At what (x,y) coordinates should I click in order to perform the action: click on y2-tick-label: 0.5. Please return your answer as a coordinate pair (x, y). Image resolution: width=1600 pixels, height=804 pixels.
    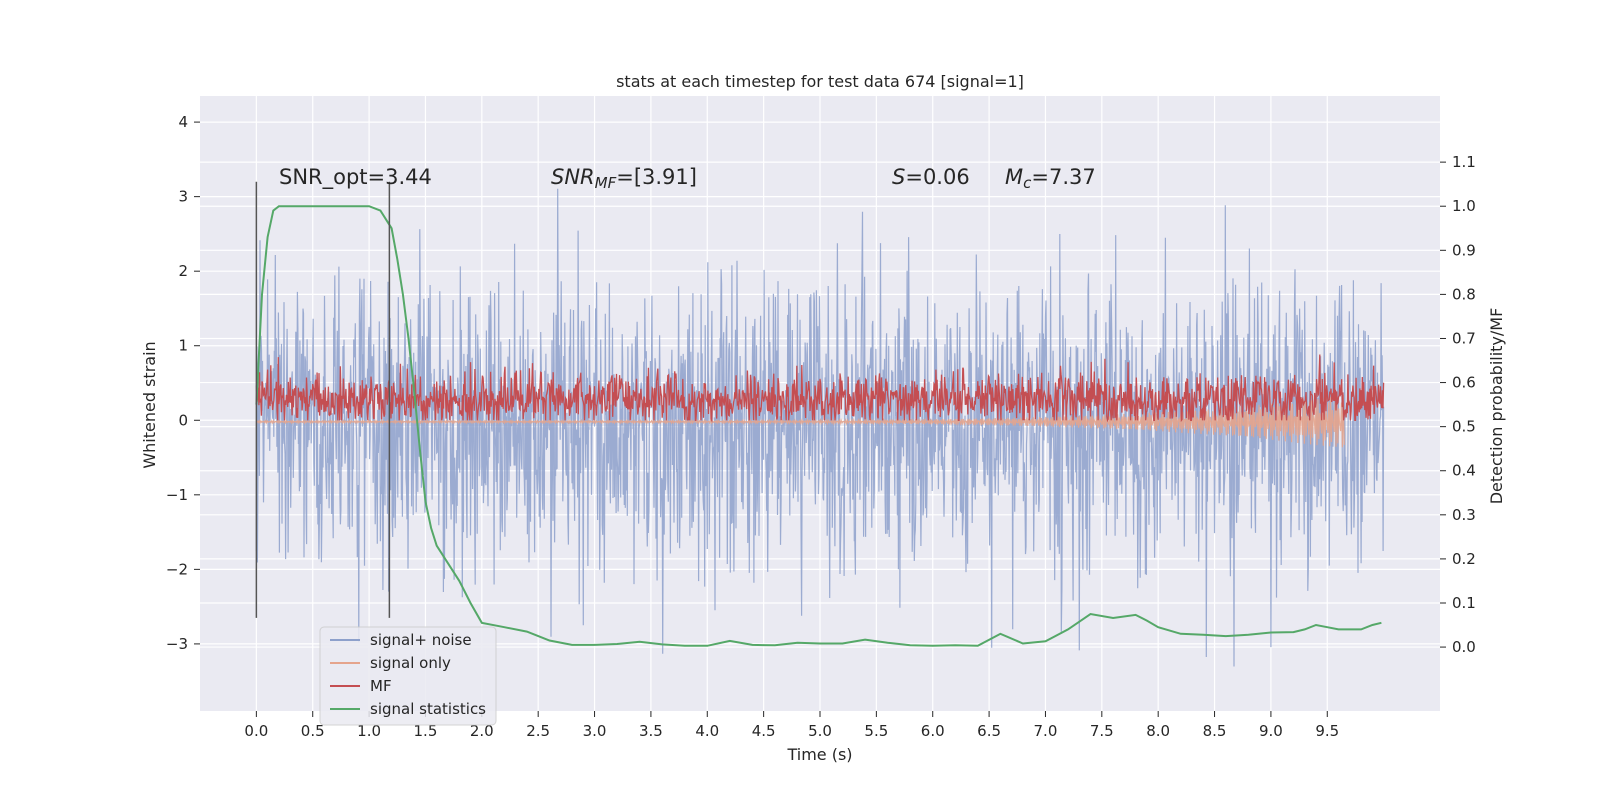
    Looking at the image, I should click on (1464, 427).